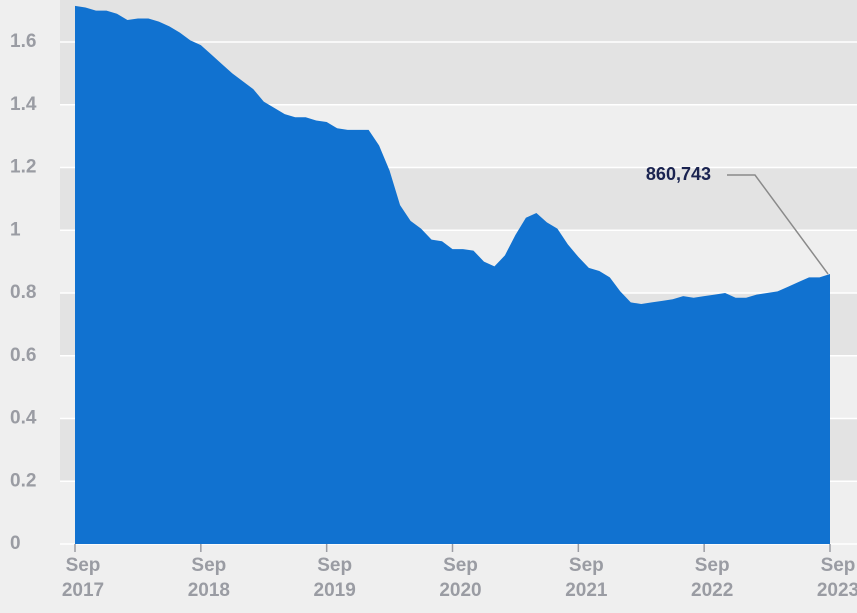 The image size is (857, 613). Describe the element at coordinates (335, 578) in the screenshot. I see `x-tick-label: Sep 2019` at that location.